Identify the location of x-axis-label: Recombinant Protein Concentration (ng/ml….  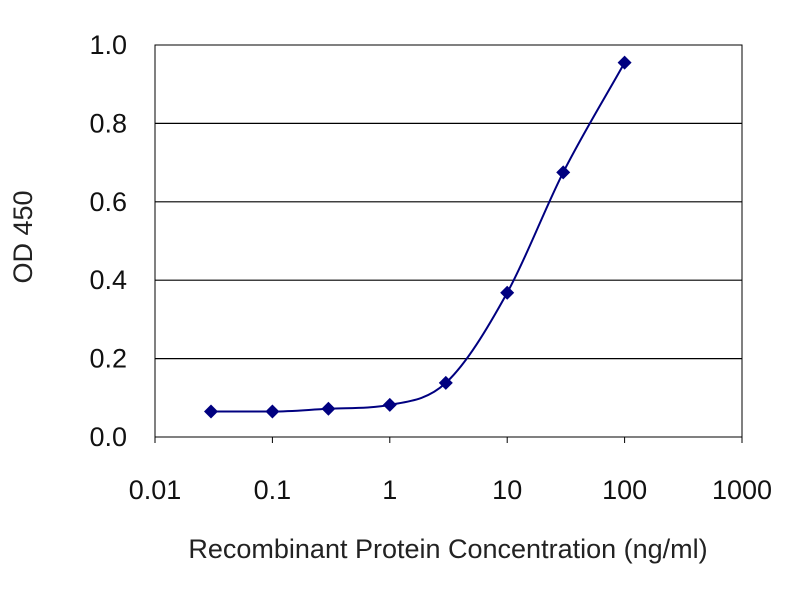
(447, 549).